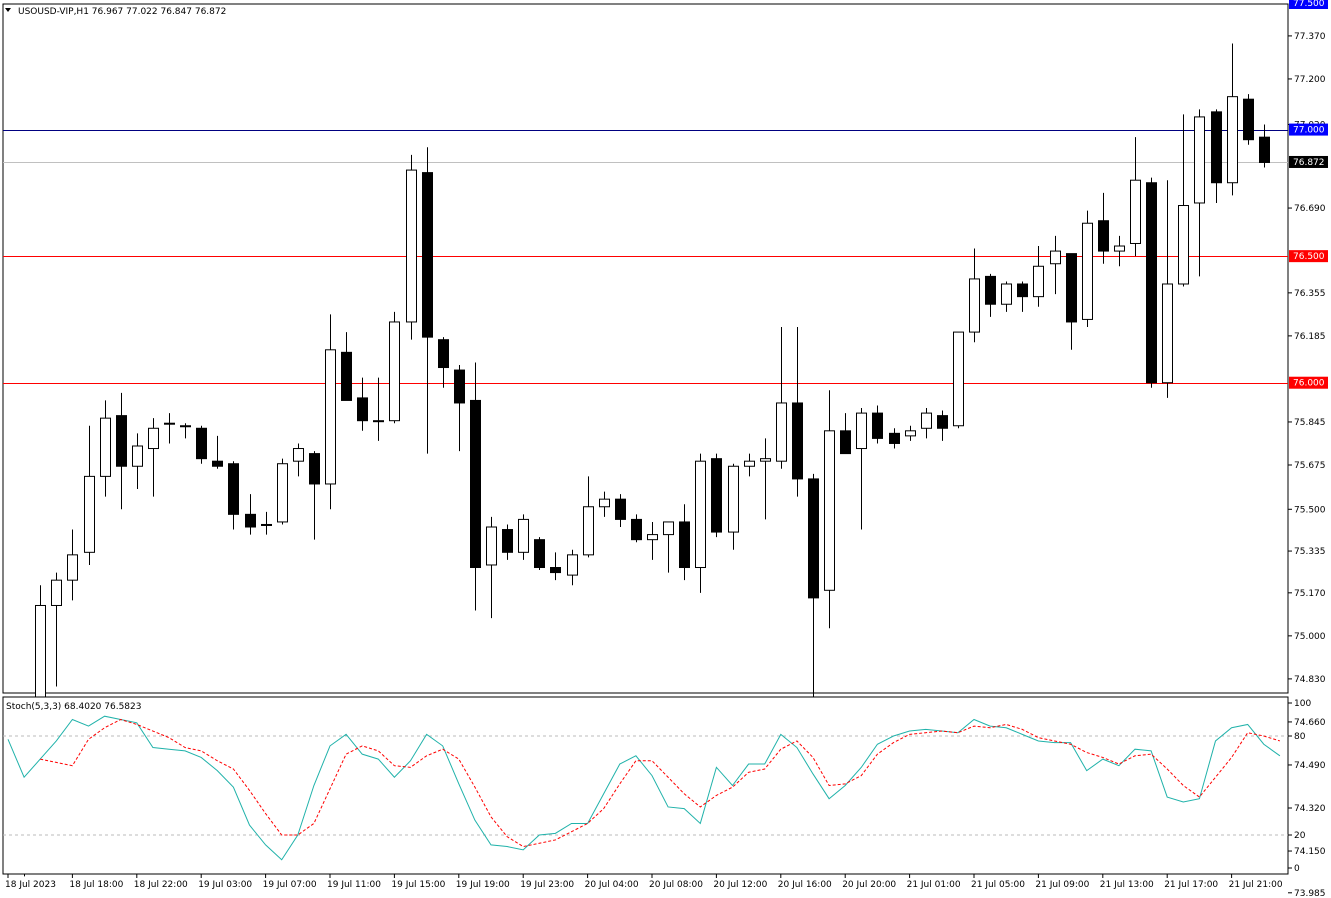 Image resolution: width=1331 pixels, height=898 pixels. What do you see at coordinates (1310, 337) in the screenshot?
I see `price-tick-label: 76.185` at bounding box center [1310, 337].